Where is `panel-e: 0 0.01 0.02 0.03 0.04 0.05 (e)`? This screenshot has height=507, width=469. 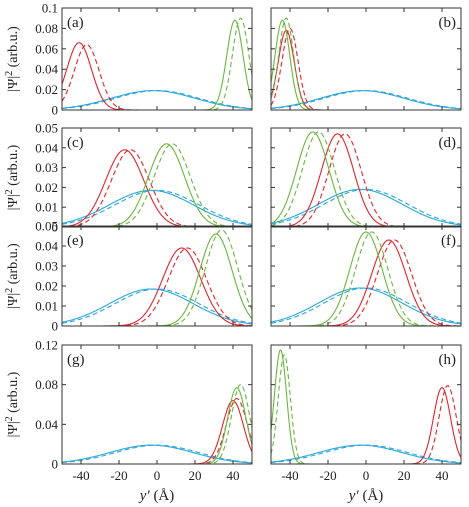 panel-e: 0 0.01 0.02 0.03 0.04 0.05 (e) is located at coordinates (144, 276).